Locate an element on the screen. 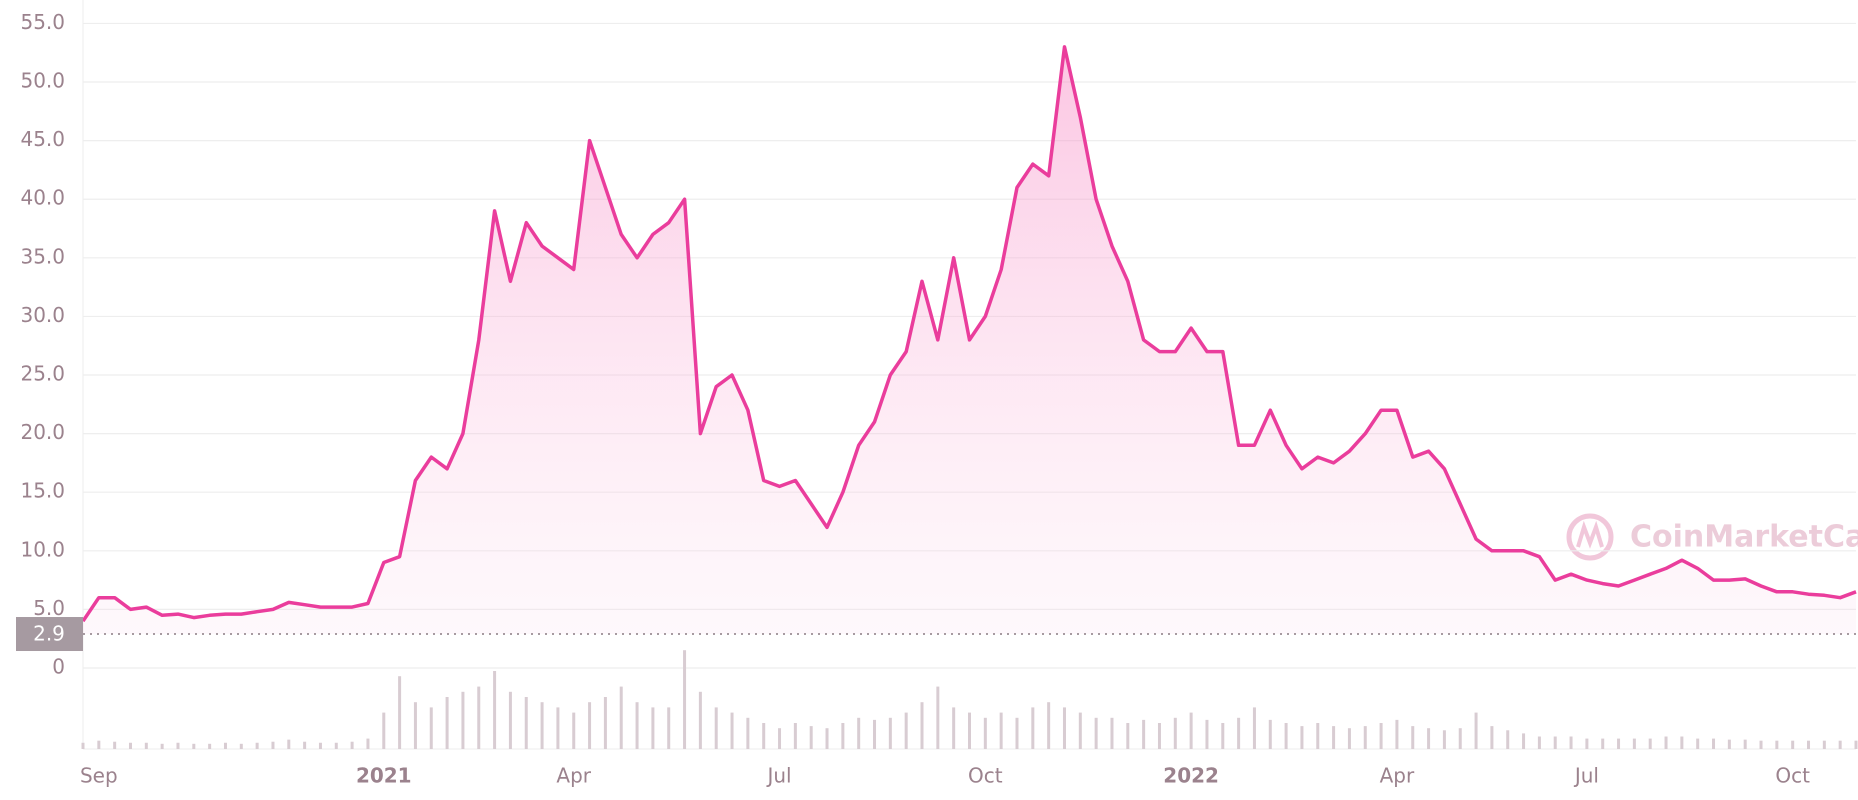 The image size is (1858, 800). y-tick-label: 35.0 is located at coordinates (42, 256).